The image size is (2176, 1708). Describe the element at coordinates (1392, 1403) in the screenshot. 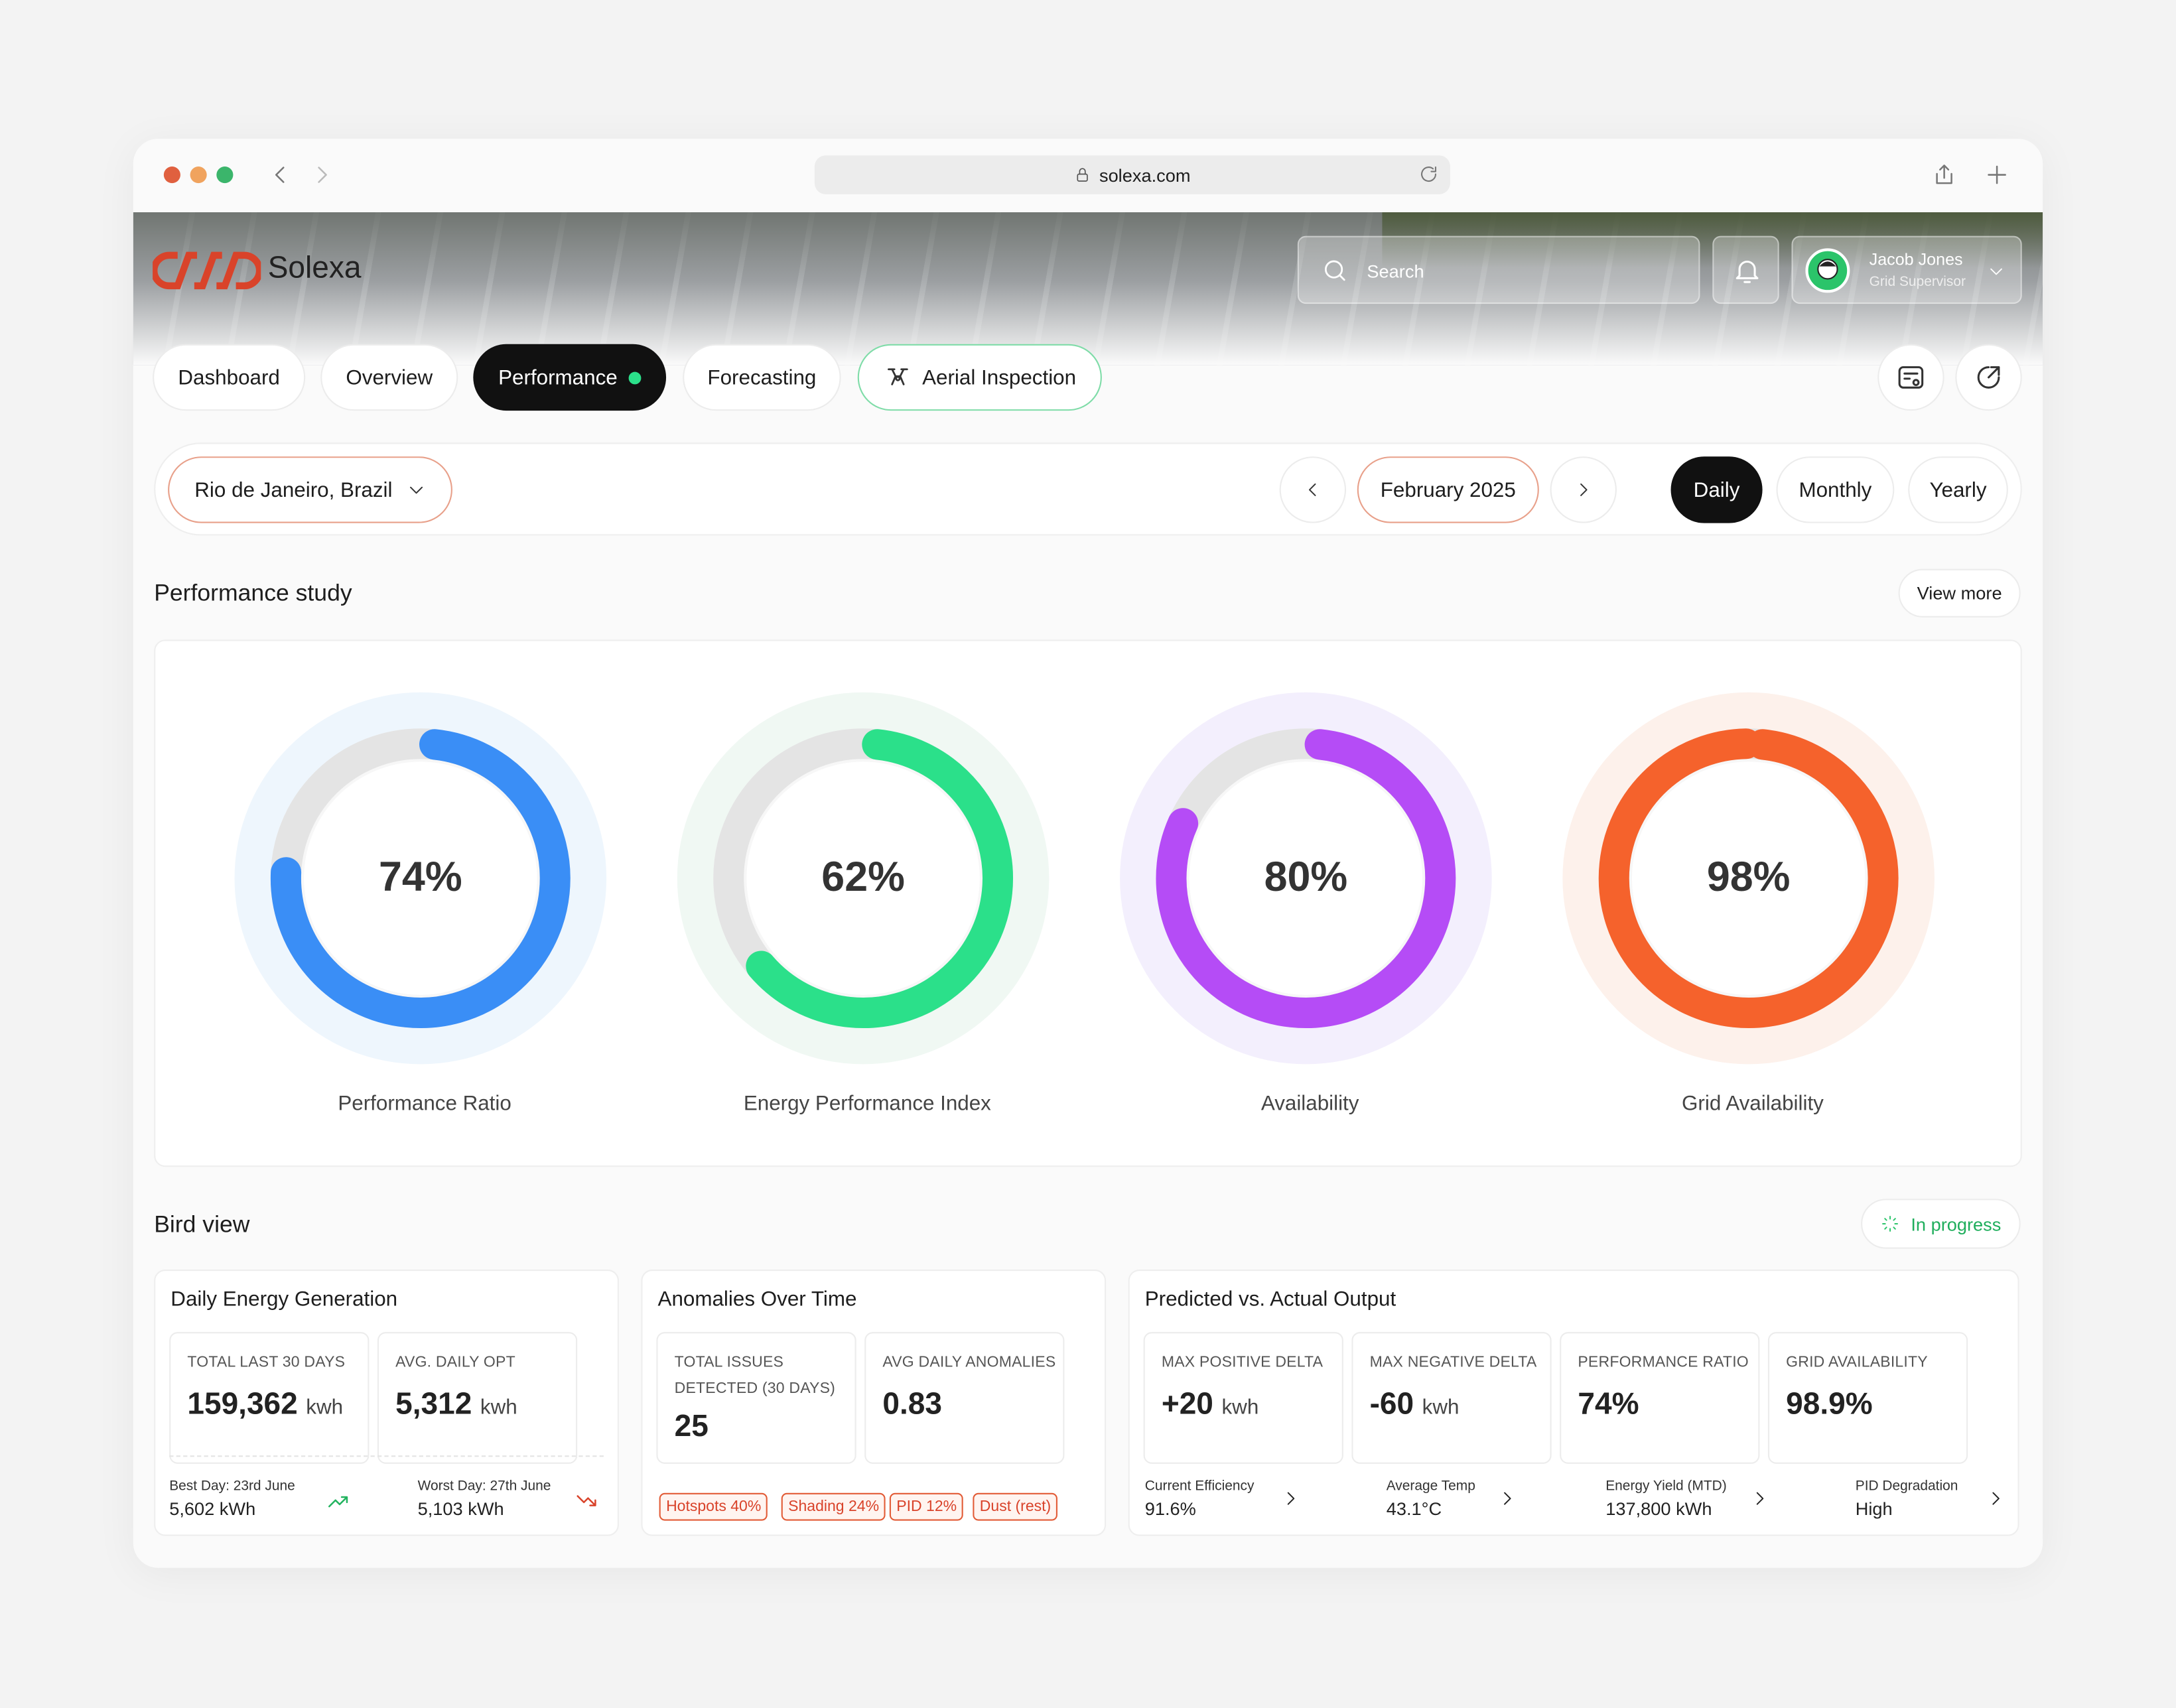

I see `stat-number: -60` at that location.